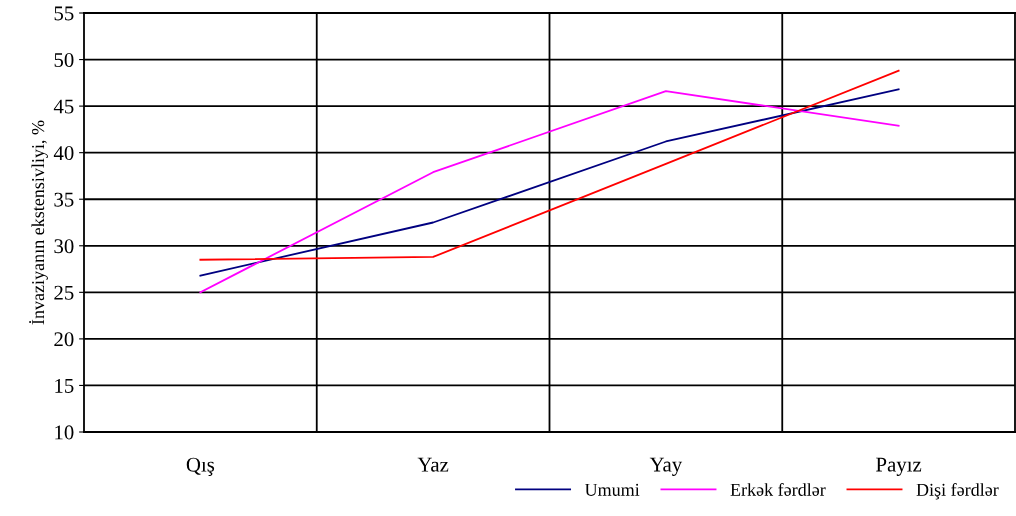 This screenshot has width=1016, height=516. What do you see at coordinates (666, 466) in the screenshot?
I see `x-tick-label: Yay` at bounding box center [666, 466].